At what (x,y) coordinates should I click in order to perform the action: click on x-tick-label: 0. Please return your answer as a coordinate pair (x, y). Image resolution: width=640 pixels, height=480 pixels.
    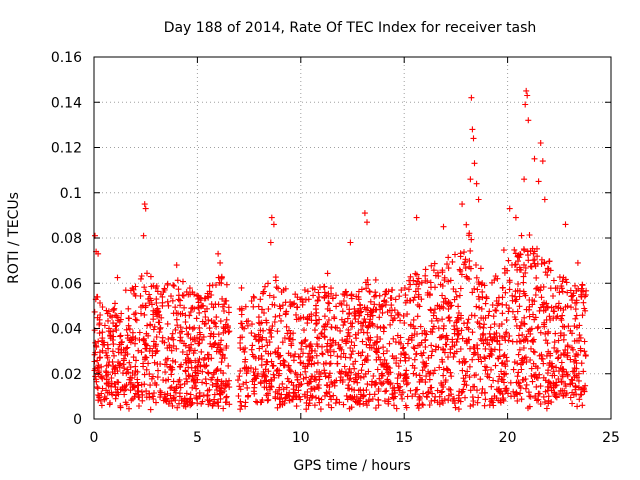
    Looking at the image, I should click on (94, 438).